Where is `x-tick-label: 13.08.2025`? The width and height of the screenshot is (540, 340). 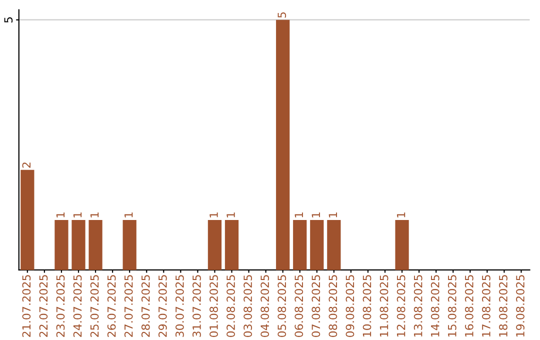
x-tick-label: 13.08.2025 is located at coordinates (418, 306).